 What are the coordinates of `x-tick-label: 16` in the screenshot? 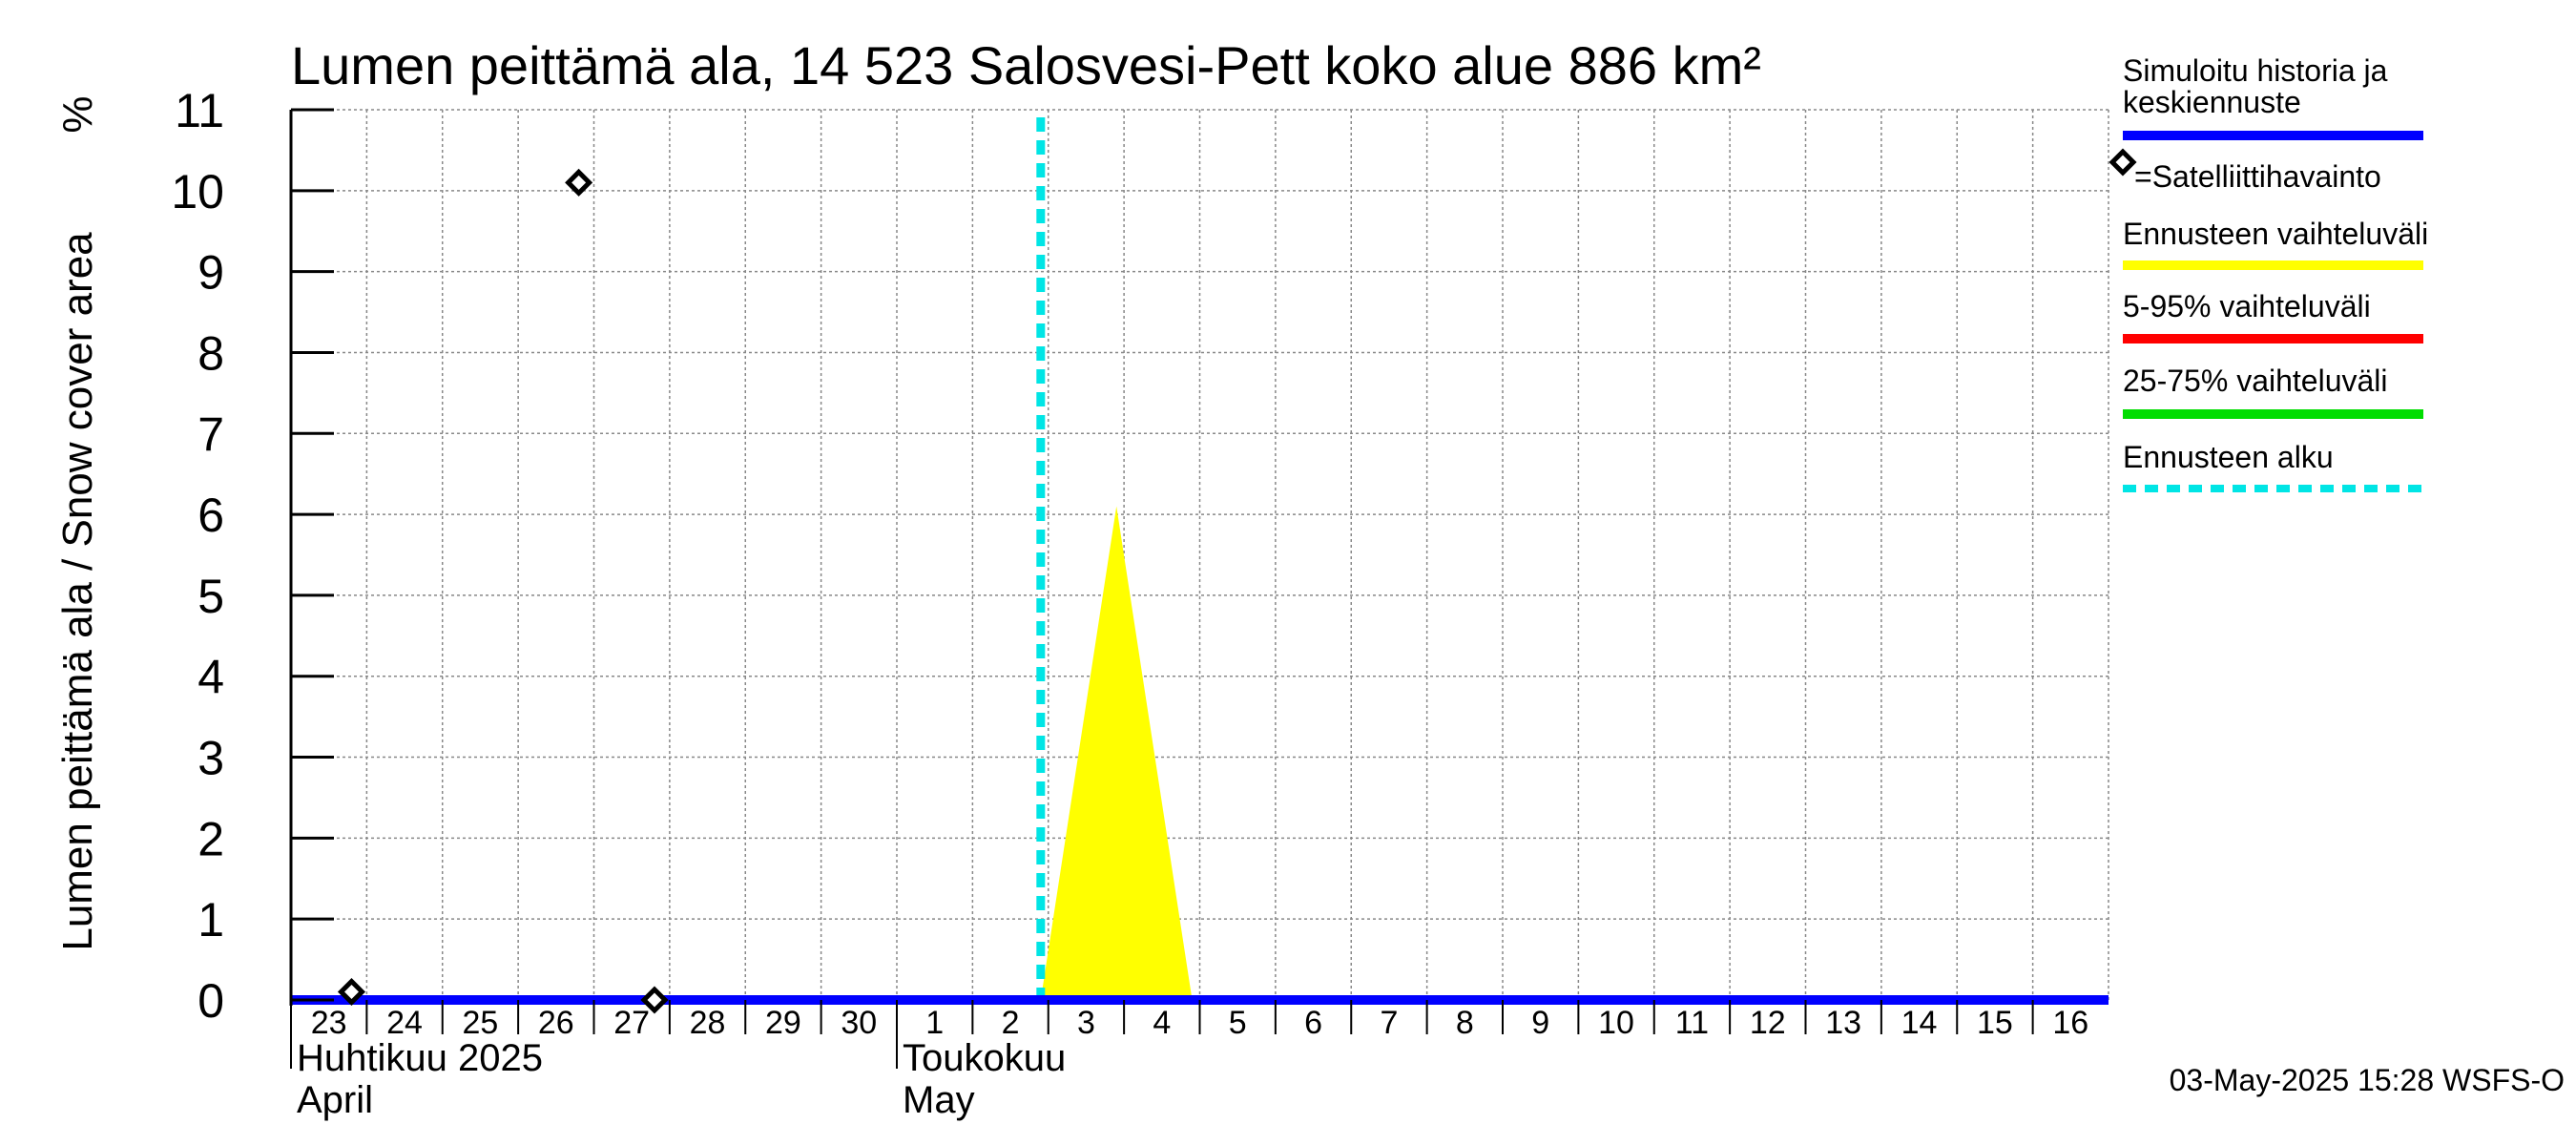 It's located at (2070, 1023).